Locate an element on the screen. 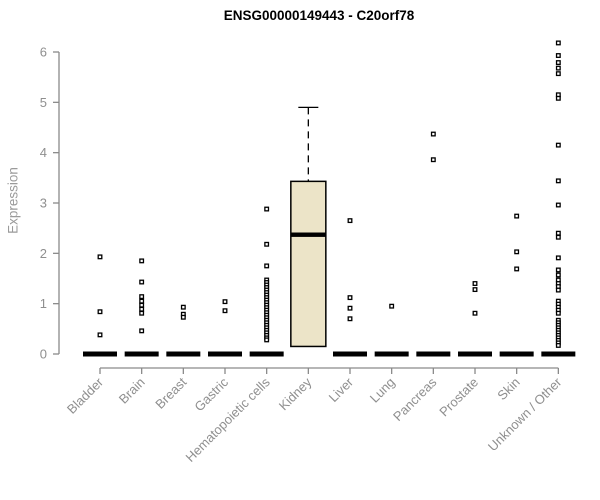 This screenshot has width=600, height=500. x-tick-label: Brain is located at coordinates (132, 391).